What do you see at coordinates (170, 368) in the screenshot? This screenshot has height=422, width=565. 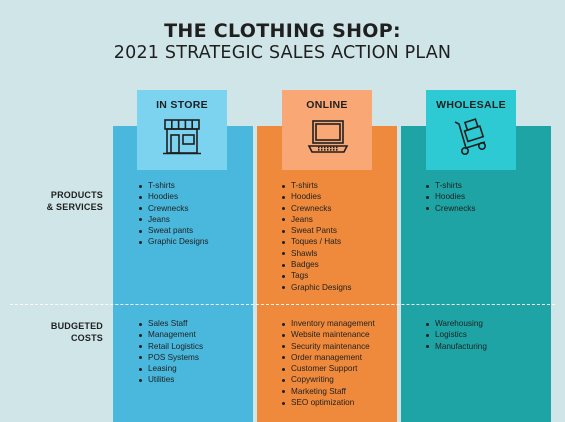 I see `list-item: Leasing` at bounding box center [170, 368].